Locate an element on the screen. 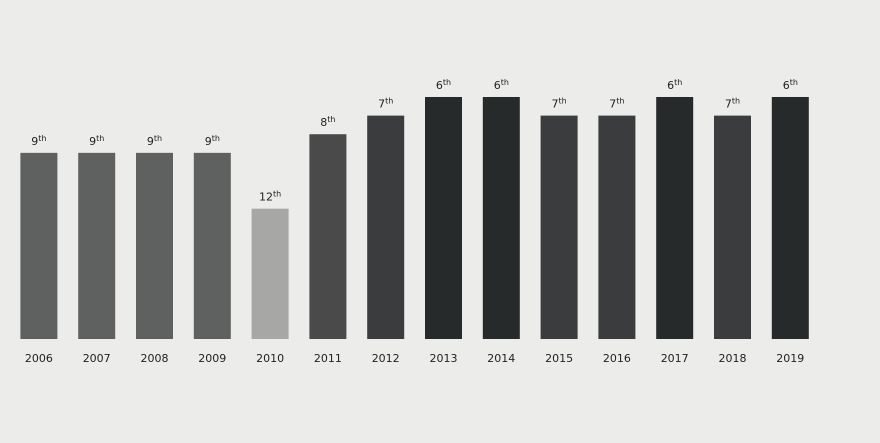 The width and height of the screenshot is (880, 443). x-tick-label: 2018 is located at coordinates (733, 358).